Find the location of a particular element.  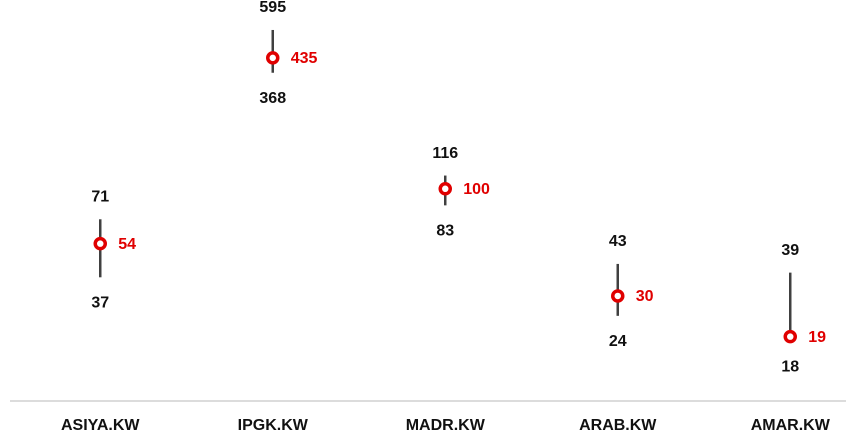

x-tick-label: MADR.KW is located at coordinates (446, 425).